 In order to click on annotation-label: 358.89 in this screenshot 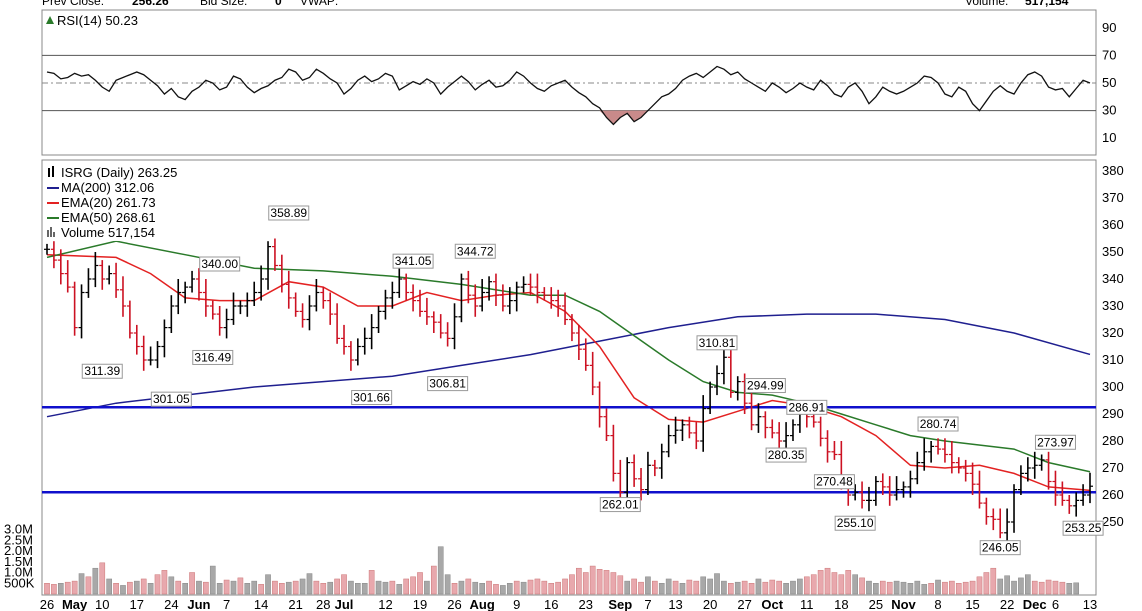, I will do `click(288, 213)`.